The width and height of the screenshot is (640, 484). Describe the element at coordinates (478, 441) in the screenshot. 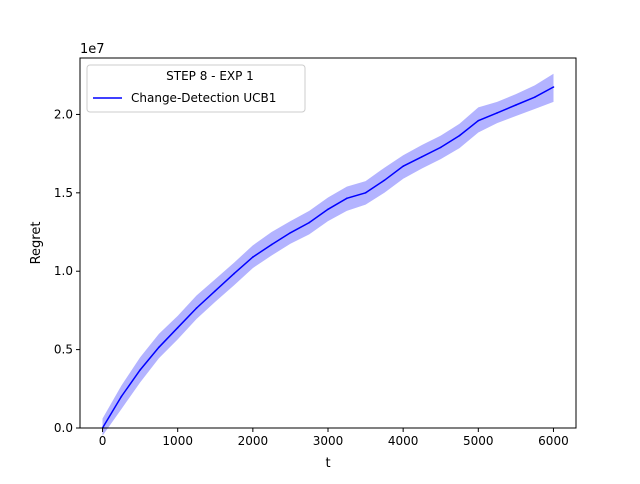

I see `x-tick-label: 5000` at that location.